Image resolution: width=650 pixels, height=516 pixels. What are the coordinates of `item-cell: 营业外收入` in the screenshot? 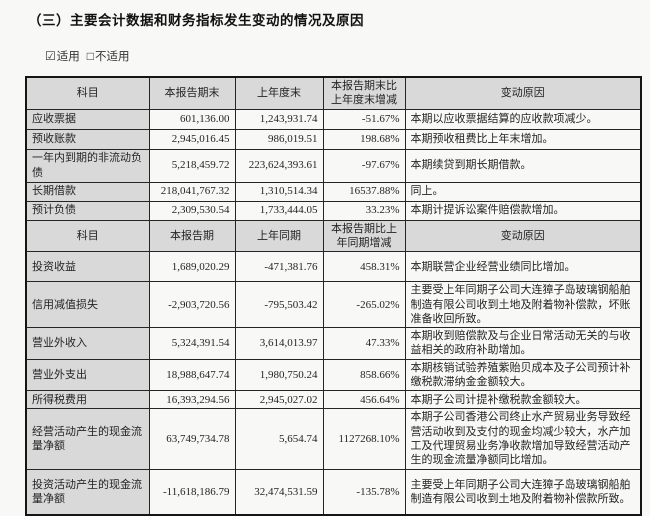 It's located at (87, 343).